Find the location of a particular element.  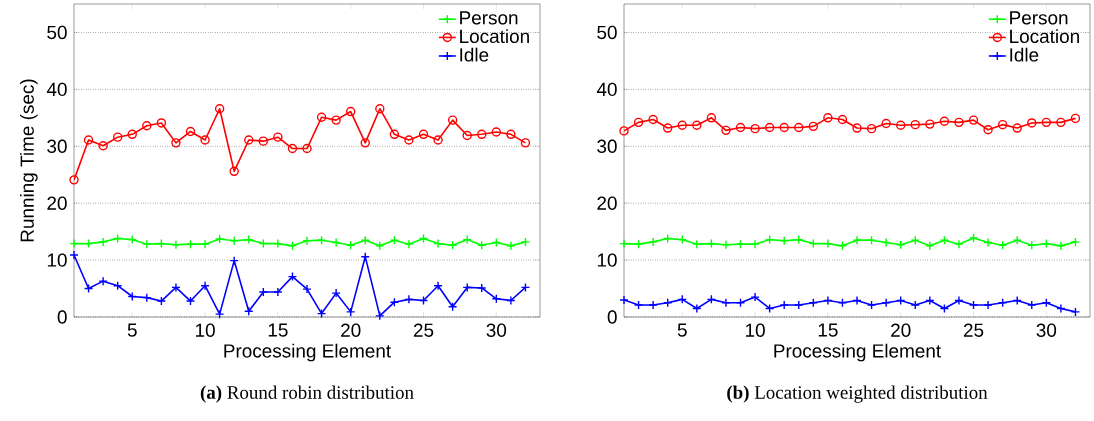

legend-label: Location is located at coordinates (494, 36).